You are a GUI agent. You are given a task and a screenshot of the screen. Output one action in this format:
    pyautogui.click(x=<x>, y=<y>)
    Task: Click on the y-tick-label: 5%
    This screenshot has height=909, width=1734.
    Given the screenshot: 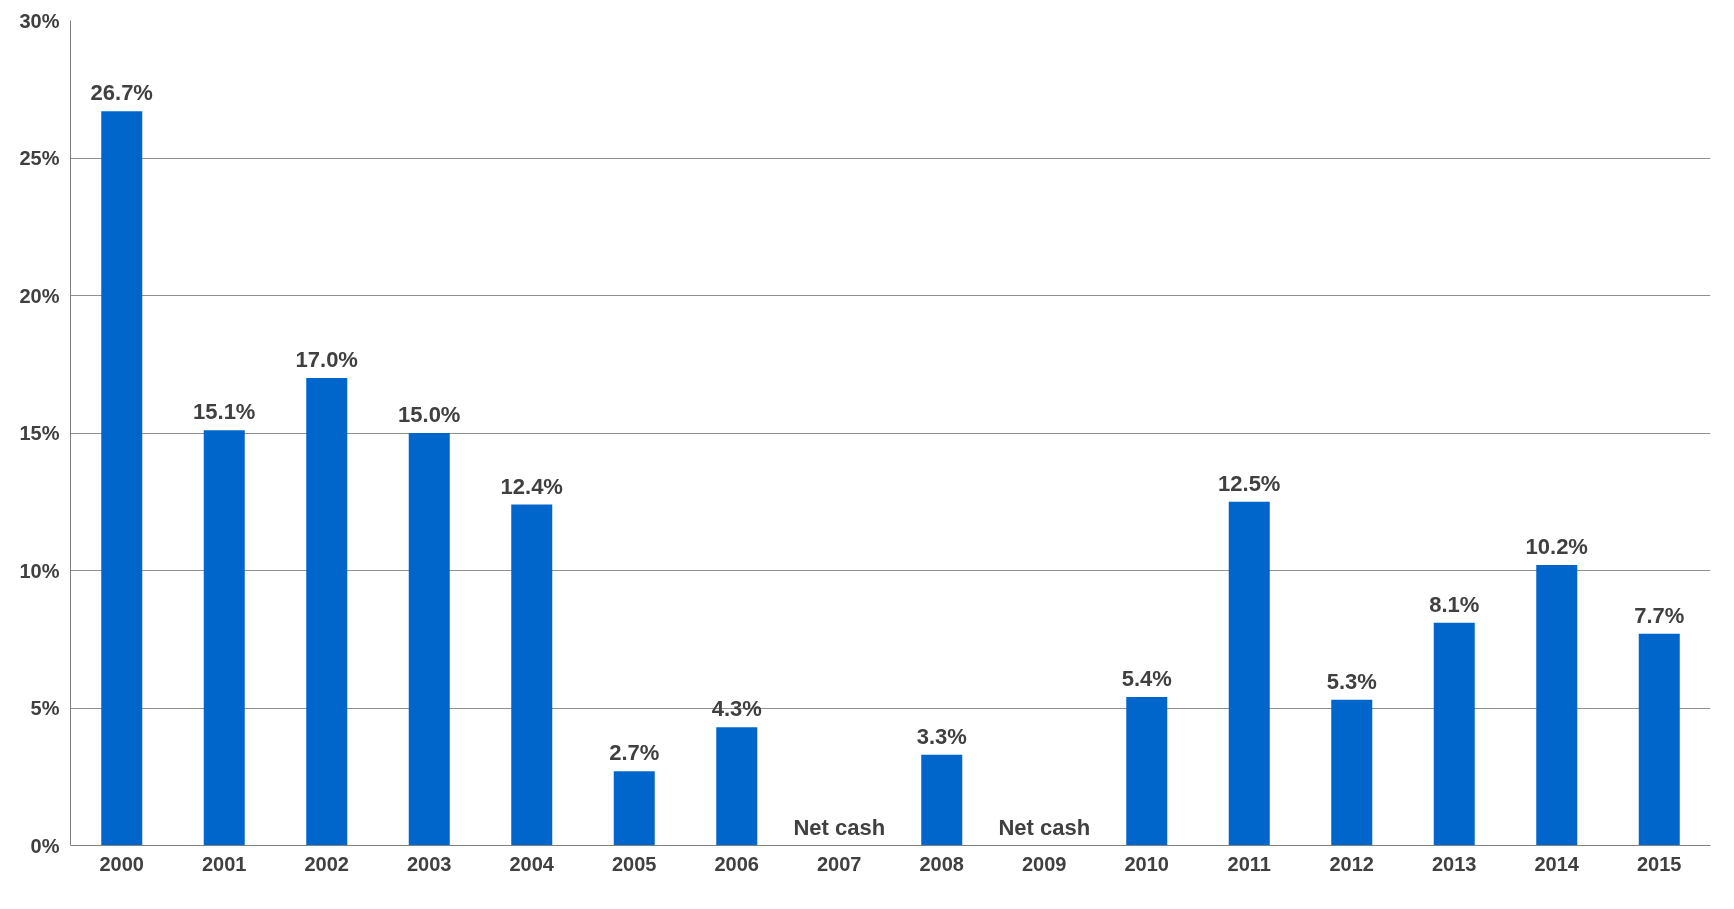 What is the action you would take?
    pyautogui.click(x=45, y=708)
    